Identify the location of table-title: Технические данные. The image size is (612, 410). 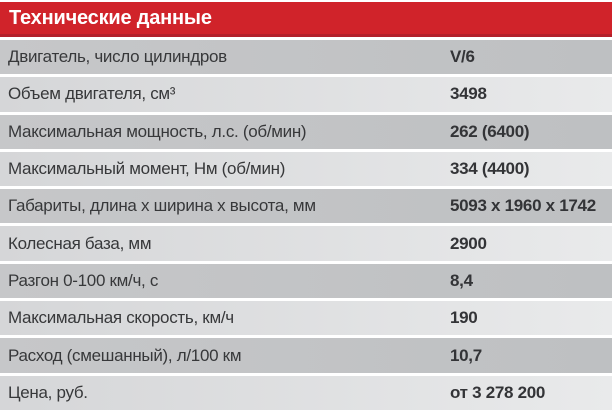
(110, 17).